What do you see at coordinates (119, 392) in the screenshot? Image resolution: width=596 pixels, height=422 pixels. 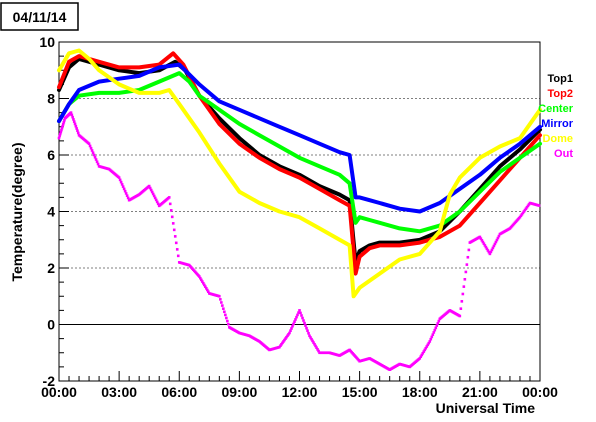 I see `x-tick-label: 03:00` at bounding box center [119, 392].